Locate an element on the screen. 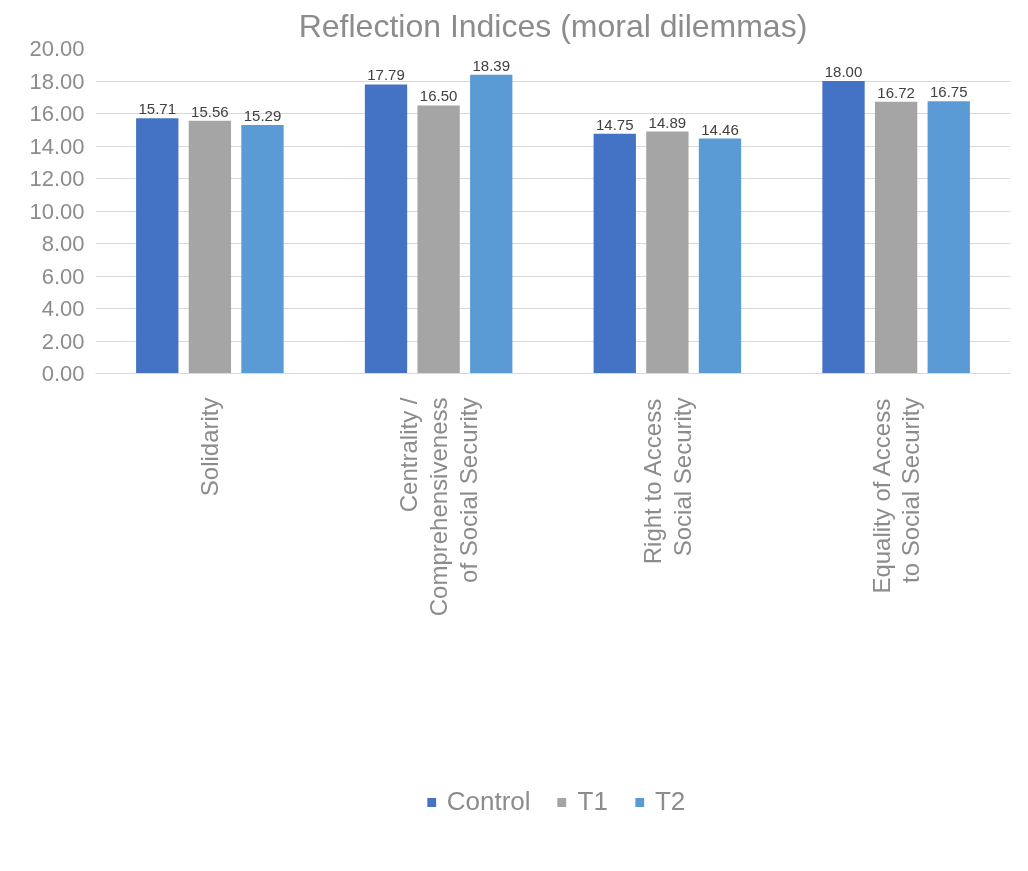 This screenshot has width=1028, height=871. data-label: 16.72 is located at coordinates (896, 92).